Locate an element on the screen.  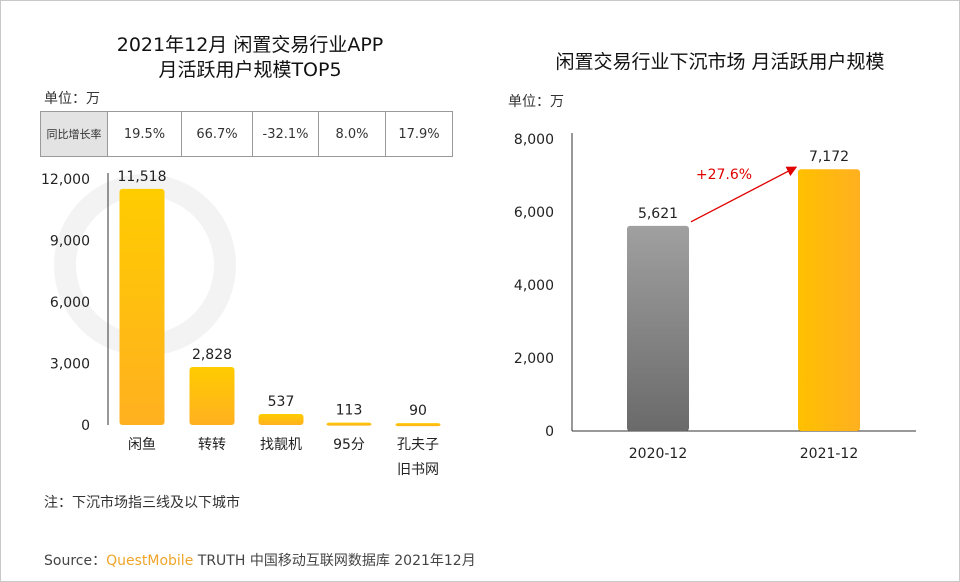
yoy-table: 同比增长率 19.5% 66.7% -32.1% 8.0% 17.9% is located at coordinates (246, 134).